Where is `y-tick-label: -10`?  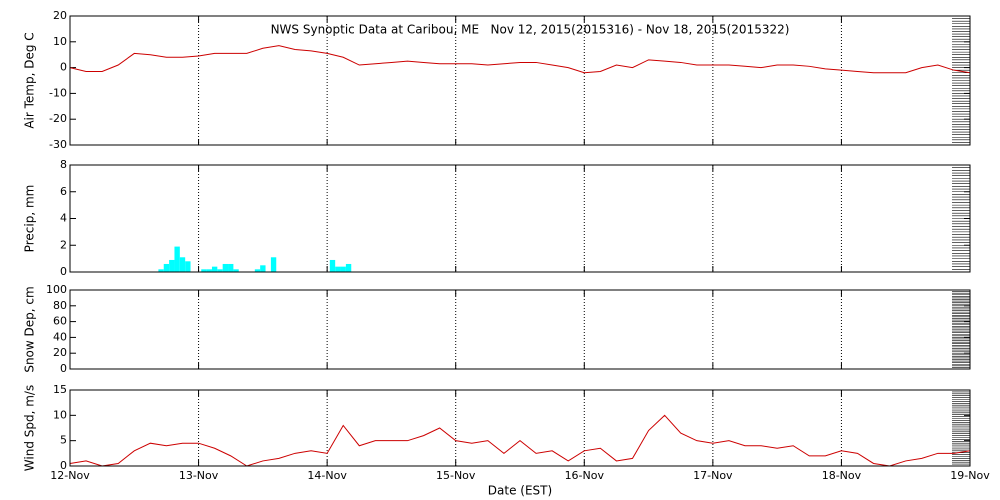
y-tick-label: -10 is located at coordinates (58, 92).